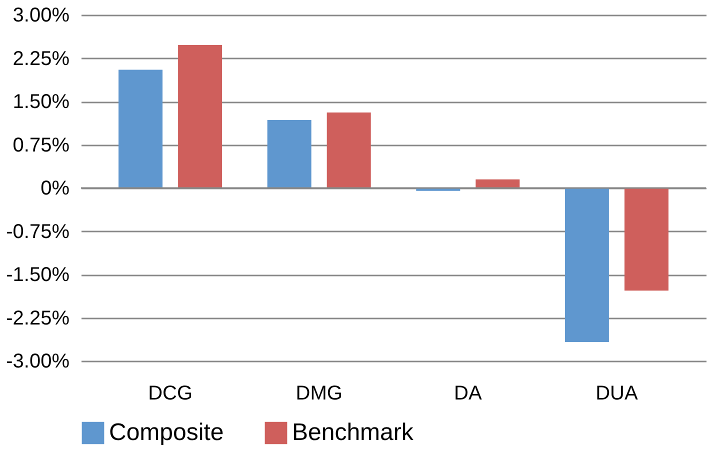 The width and height of the screenshot is (712, 450). Describe the element at coordinates (170, 393) in the screenshot. I see `x-tick-label: DCG` at that location.